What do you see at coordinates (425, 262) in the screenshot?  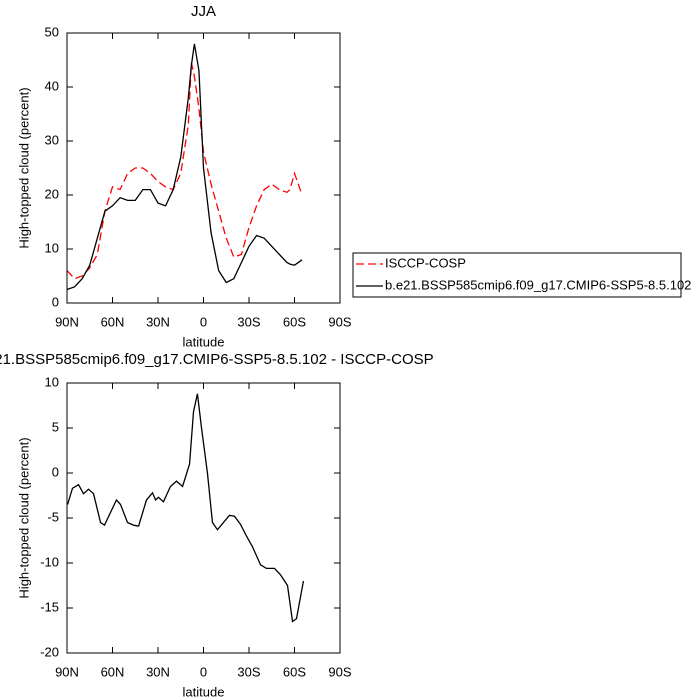 I see `legend-label: ISCCP-COSP` at bounding box center [425, 262].